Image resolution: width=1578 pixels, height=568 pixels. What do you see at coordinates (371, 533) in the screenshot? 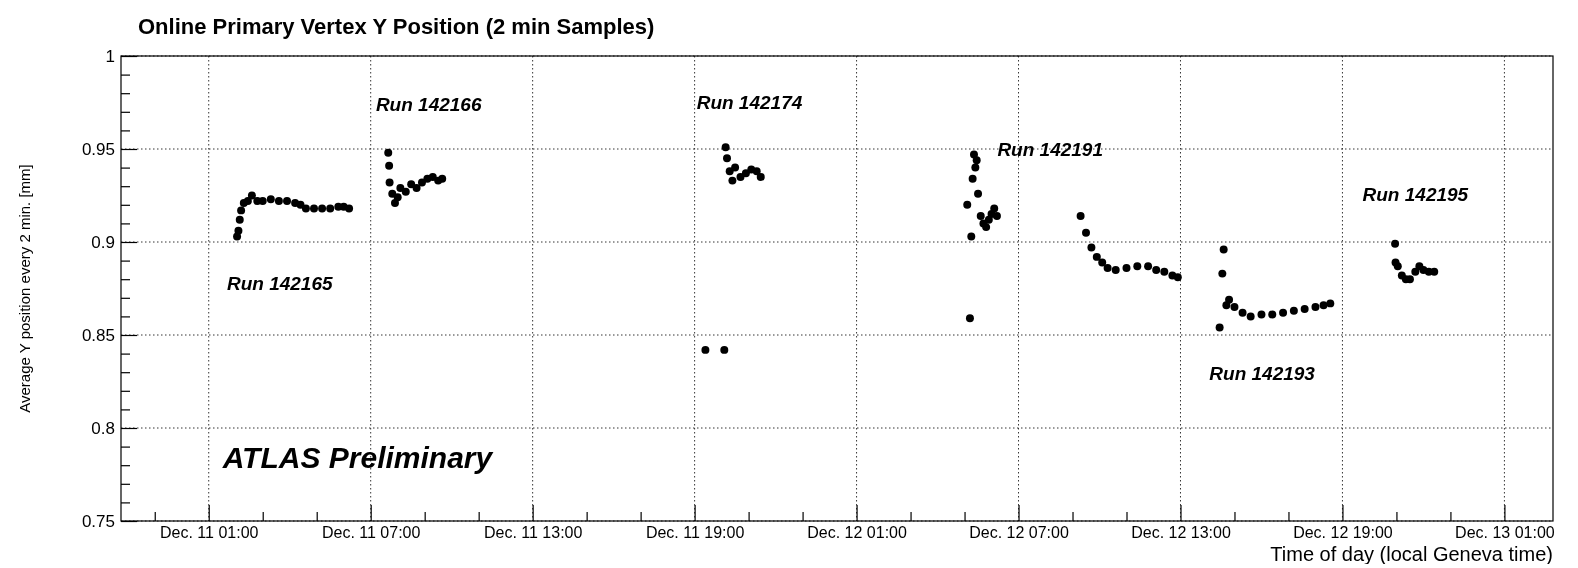
I see `x-tick-label: Dec. 11 07:00` at bounding box center [371, 533].